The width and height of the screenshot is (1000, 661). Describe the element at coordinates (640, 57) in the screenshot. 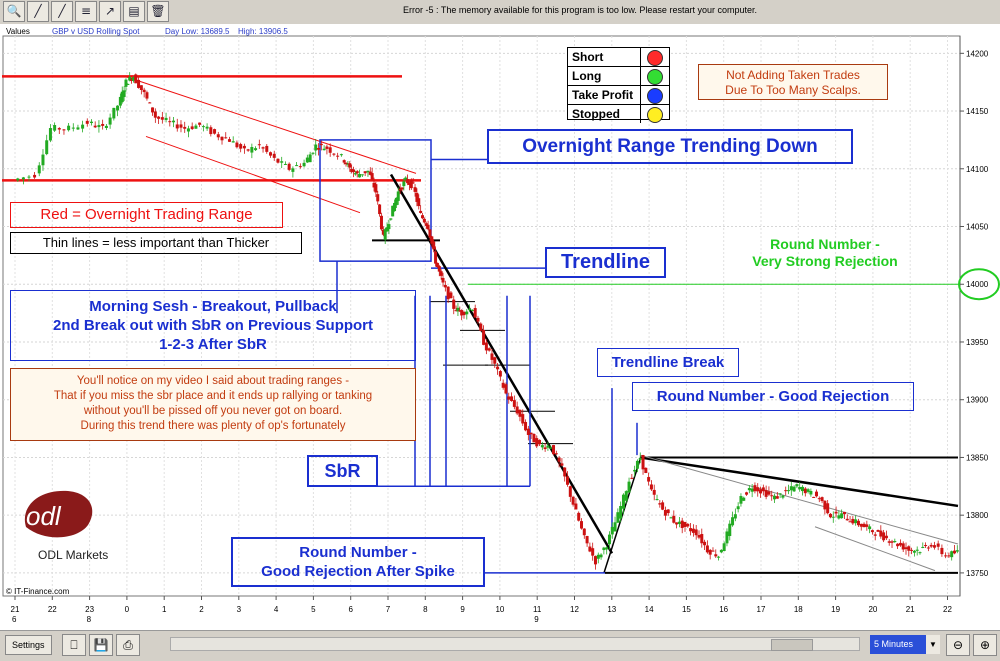

I see `legend-divider` at that location.